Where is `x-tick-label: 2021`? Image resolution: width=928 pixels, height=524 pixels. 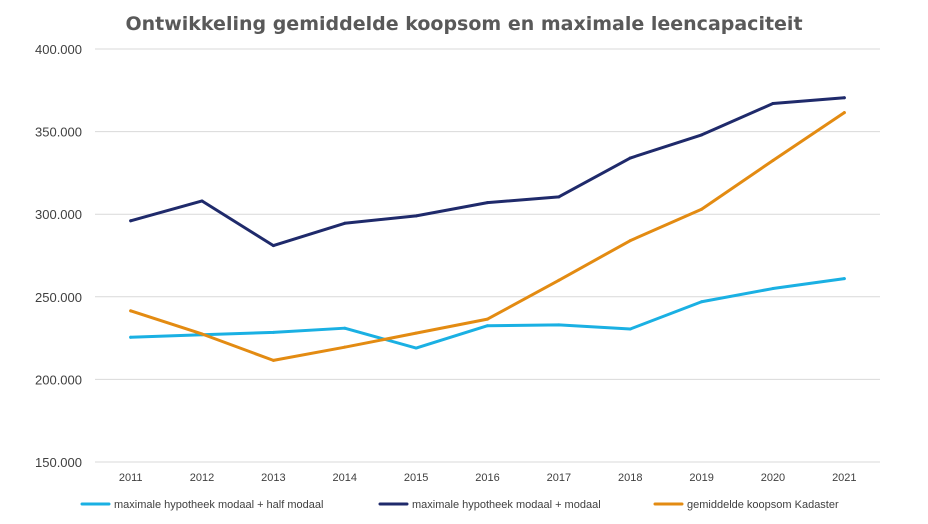
x-tick-label: 2021 is located at coordinates (844, 478).